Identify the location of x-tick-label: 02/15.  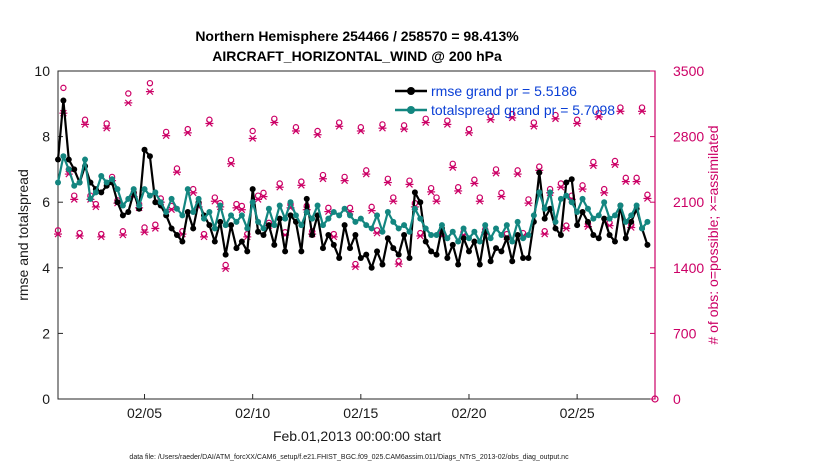
(360, 413).